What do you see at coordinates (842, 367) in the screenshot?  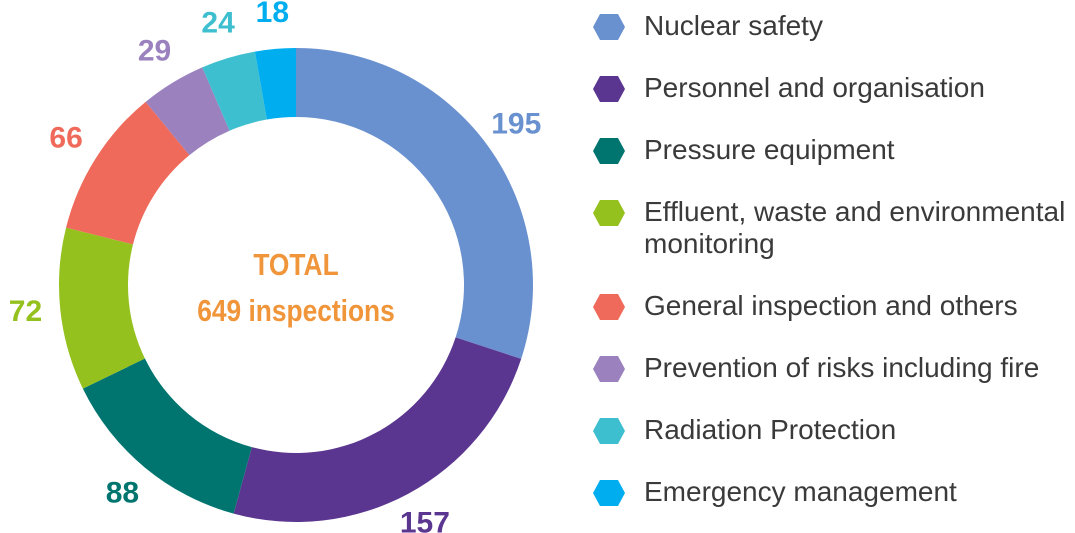 I see `legend-label: Prevention of risks including fire` at bounding box center [842, 367].